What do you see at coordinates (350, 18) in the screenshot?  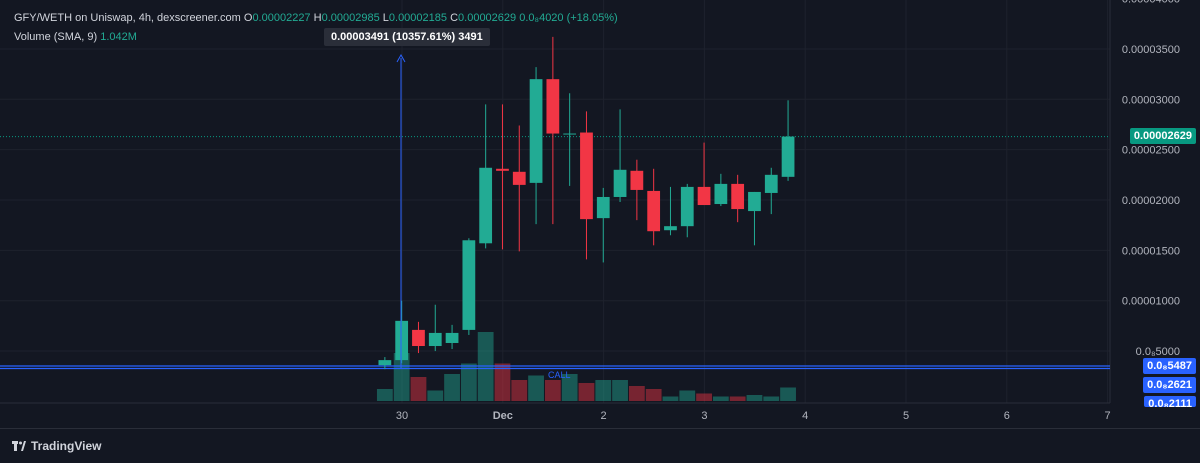 I see `high-value: 0.00002985` at bounding box center [350, 18].